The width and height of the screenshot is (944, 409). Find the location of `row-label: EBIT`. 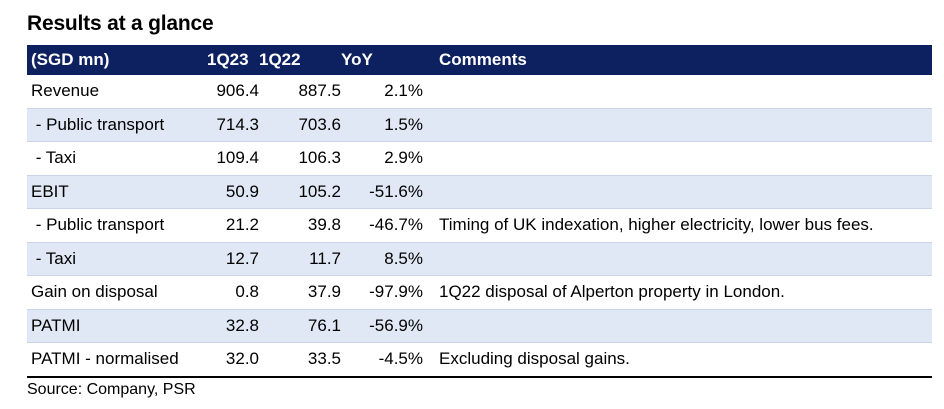

row-label: EBIT is located at coordinates (50, 191).